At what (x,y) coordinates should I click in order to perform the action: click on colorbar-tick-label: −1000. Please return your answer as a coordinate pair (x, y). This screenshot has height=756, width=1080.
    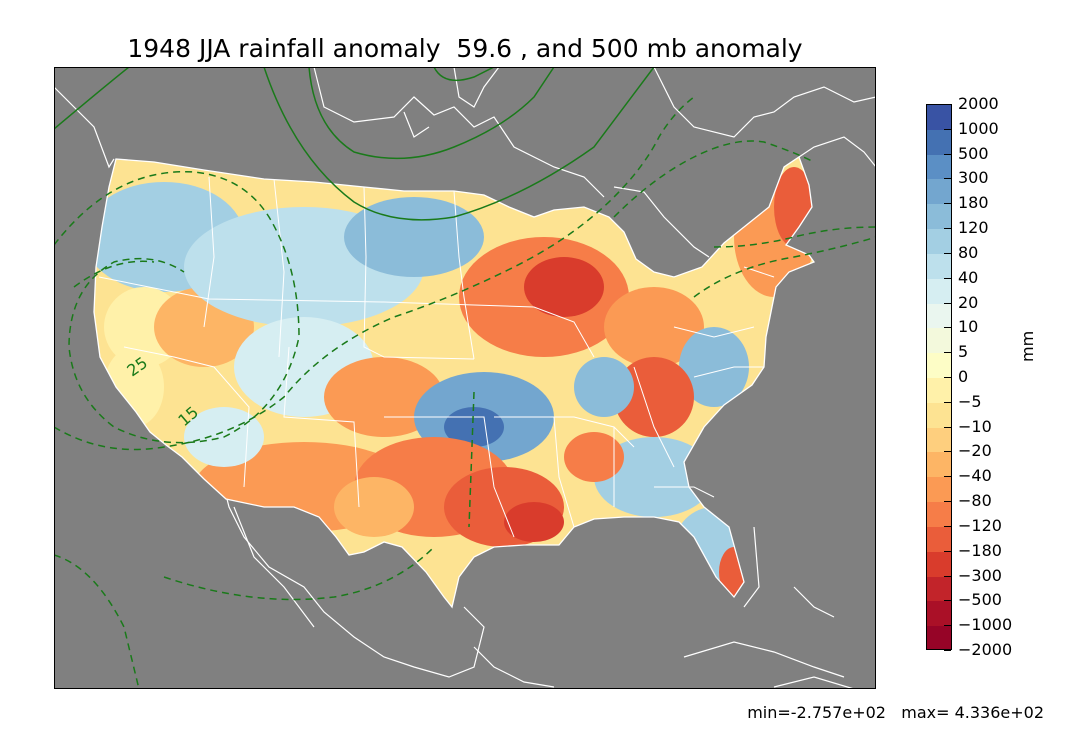
    Looking at the image, I should click on (985, 625).